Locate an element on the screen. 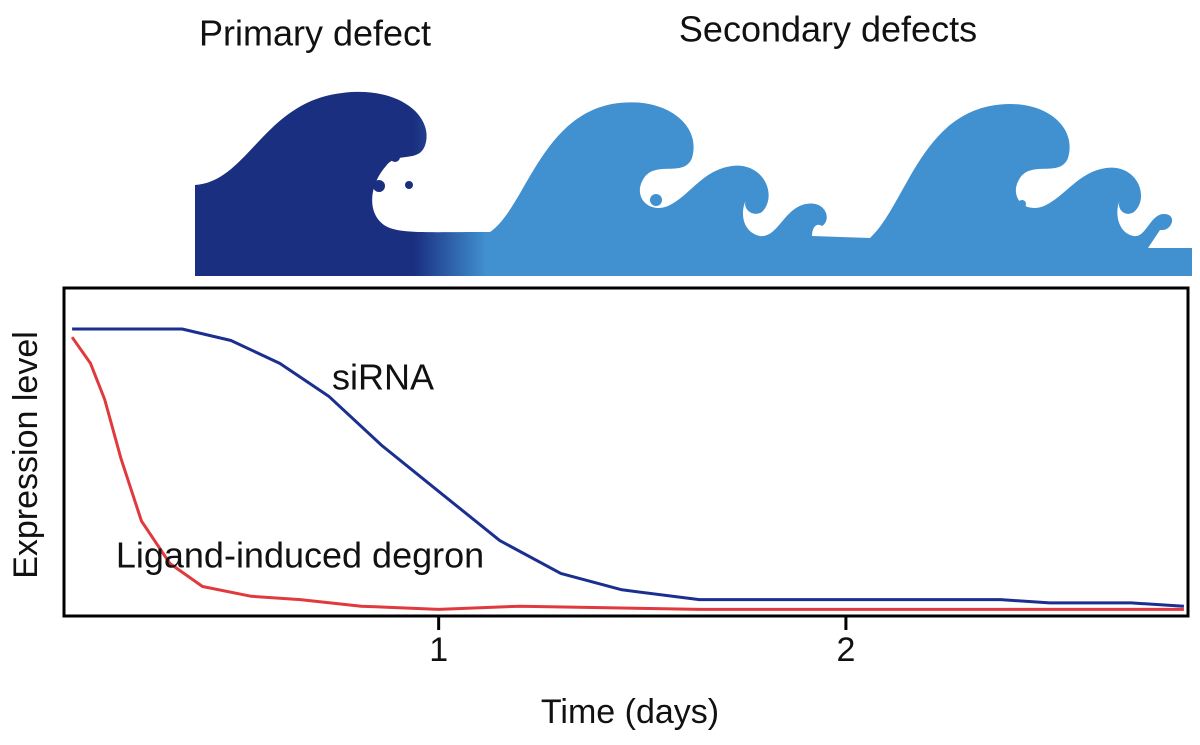 The width and height of the screenshot is (1200, 745). heading: Primary defect is located at coordinates (315, 33).